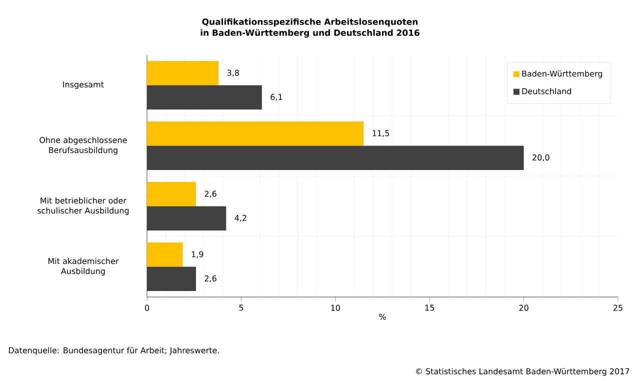 Image resolution: width=636 pixels, height=381 pixels. I want to click on x-tick-label: 10, so click(335, 307).